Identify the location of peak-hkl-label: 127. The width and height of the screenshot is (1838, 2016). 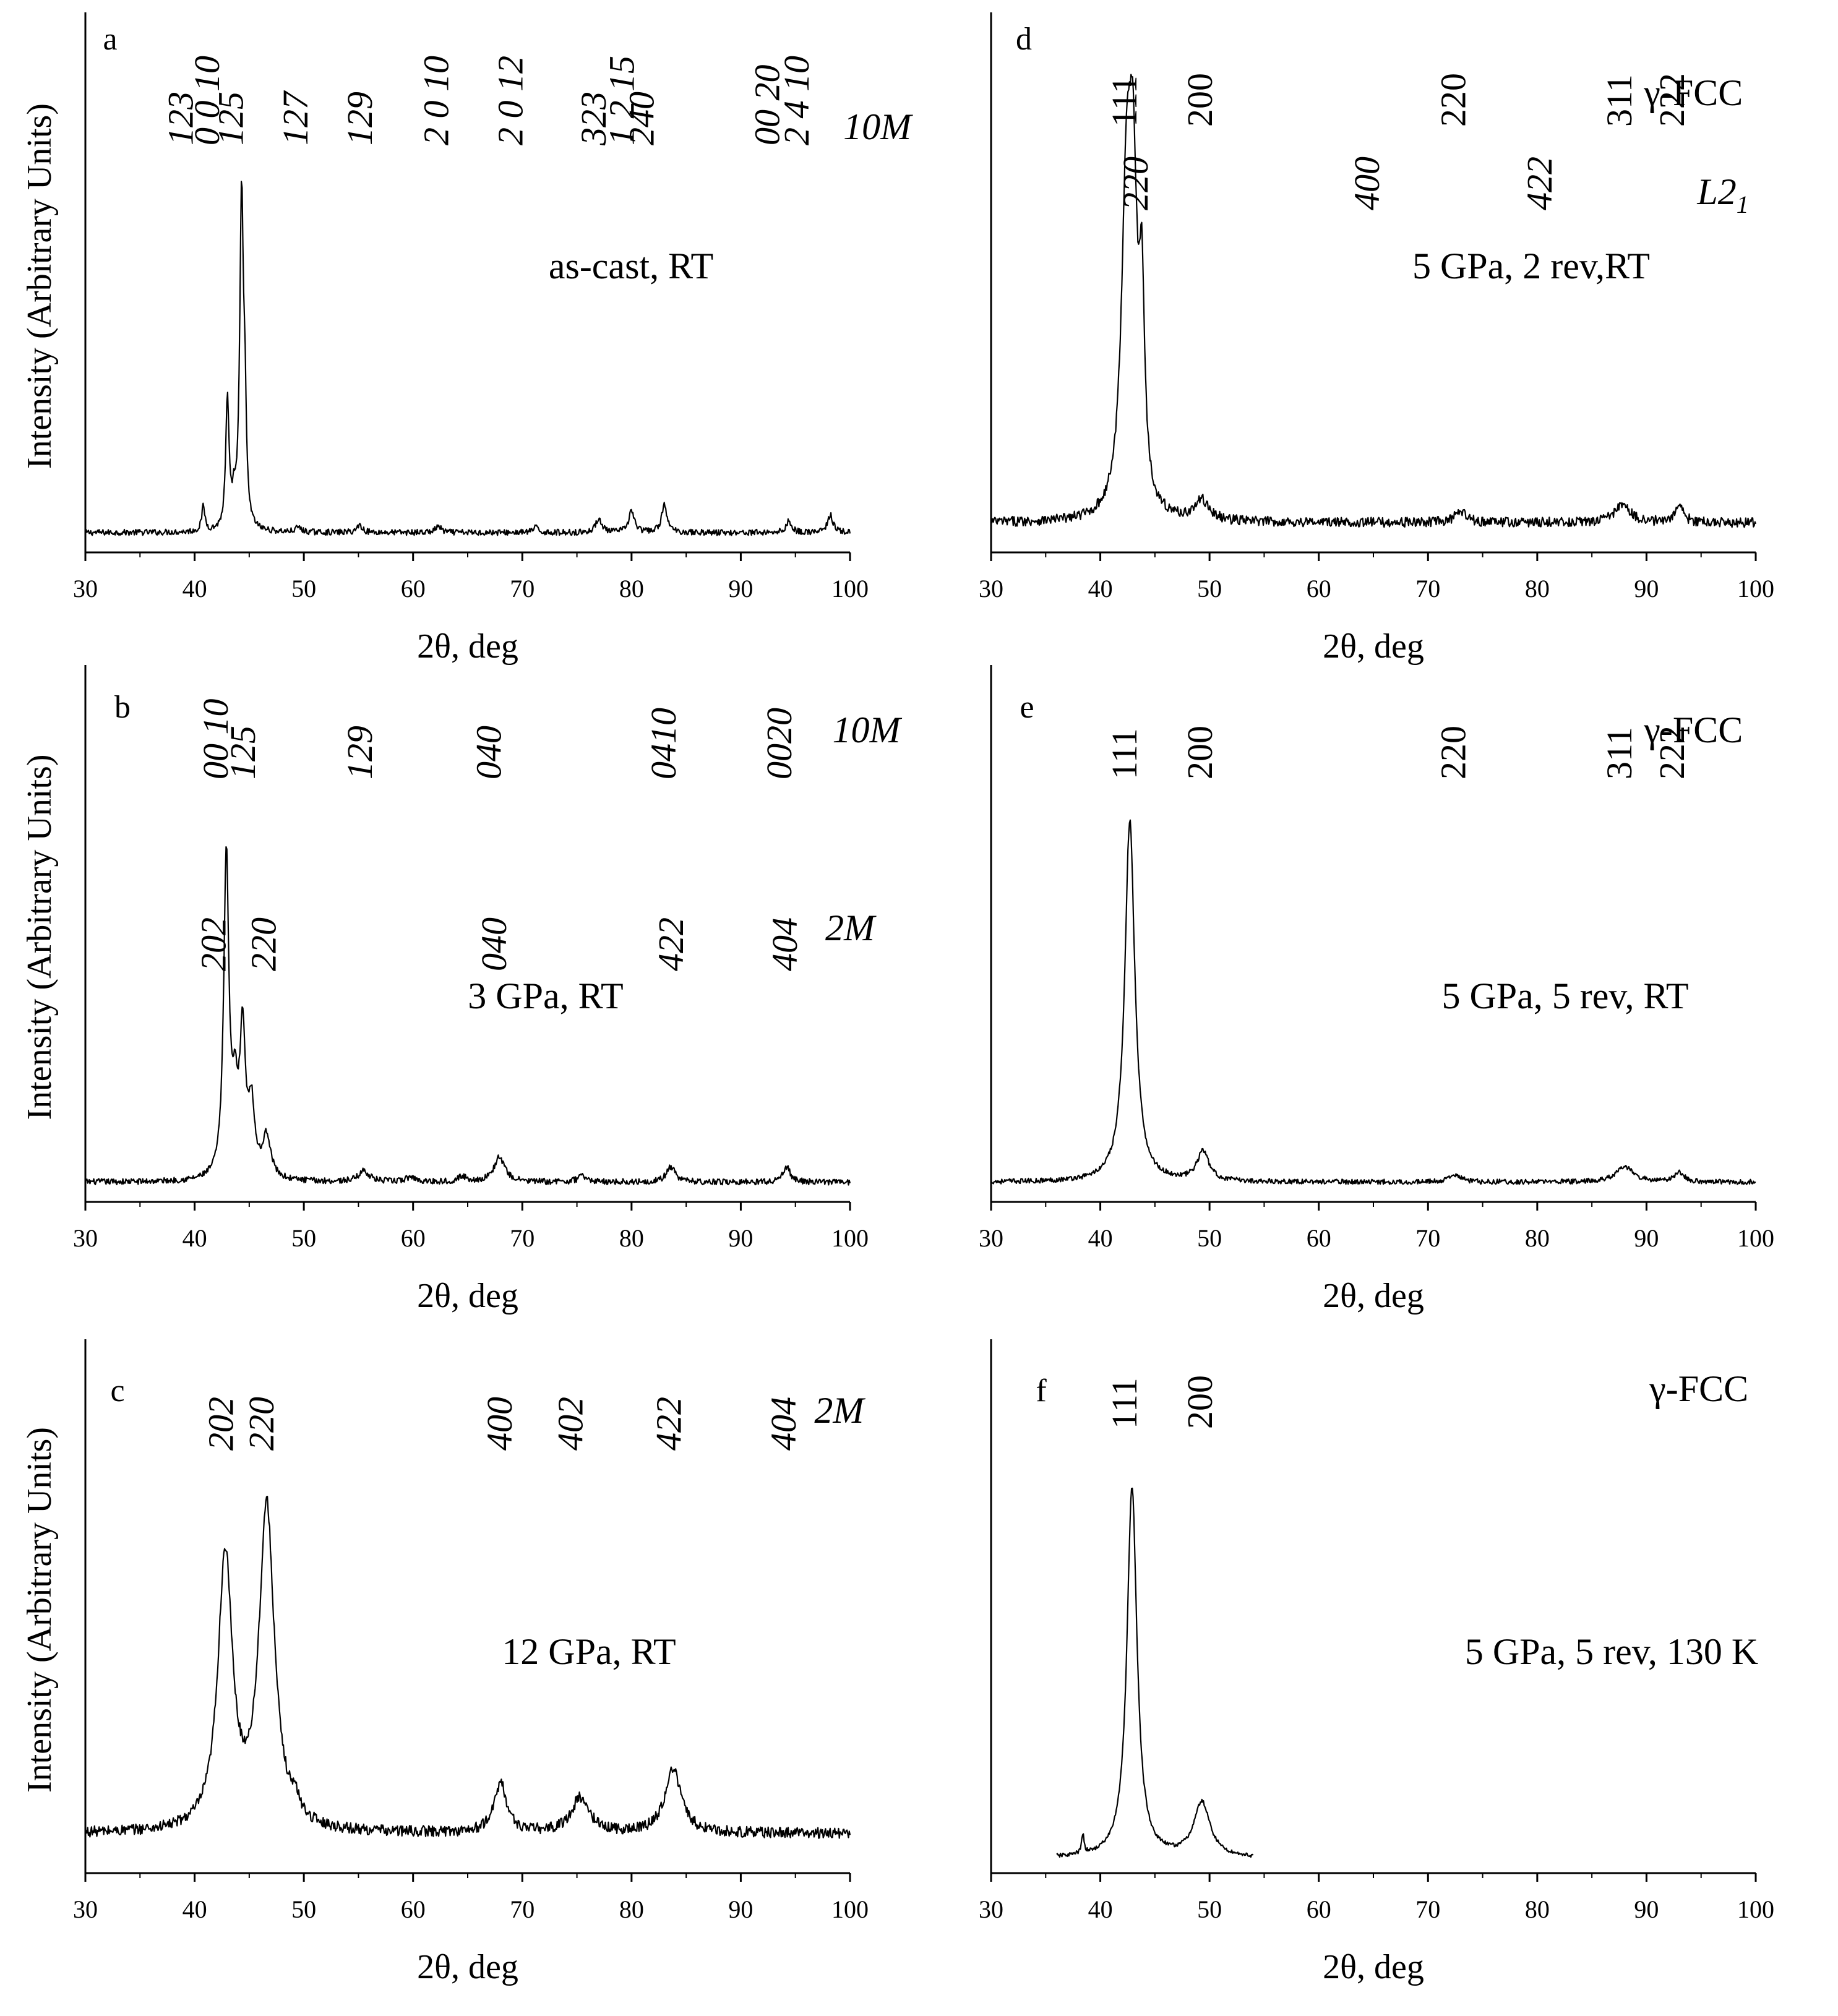
(295, 117).